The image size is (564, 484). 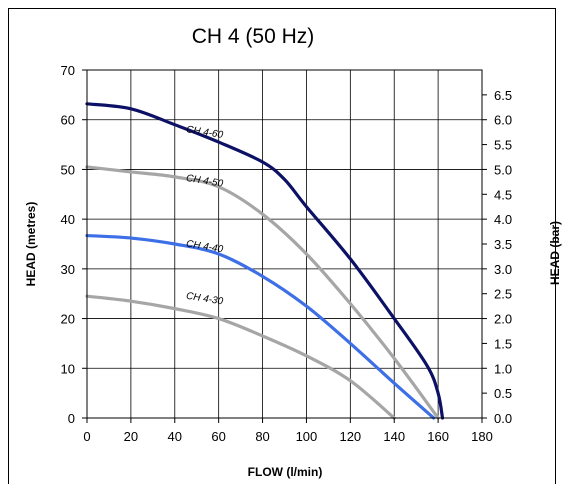 I want to click on y-tick-label: 10, so click(x=68, y=368).